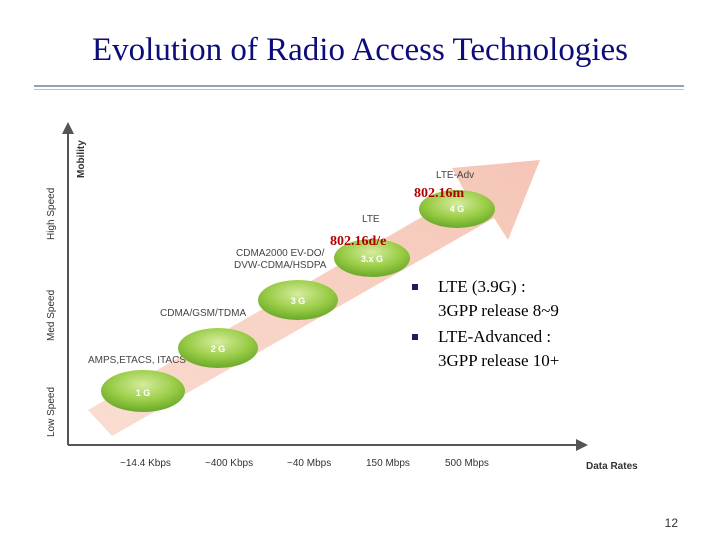 The height and width of the screenshot is (540, 720). I want to click on bullet-line: 3GPP release 8~9, so click(498, 310).